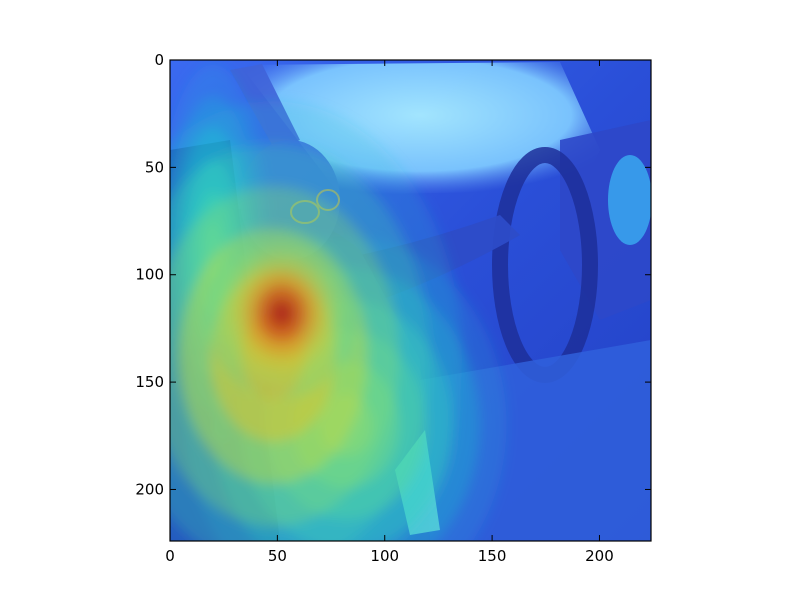 Image resolution: width=800 pixels, height=600 pixels. Describe the element at coordinates (282, 313) in the screenshot. I see `heat-blob` at that location.